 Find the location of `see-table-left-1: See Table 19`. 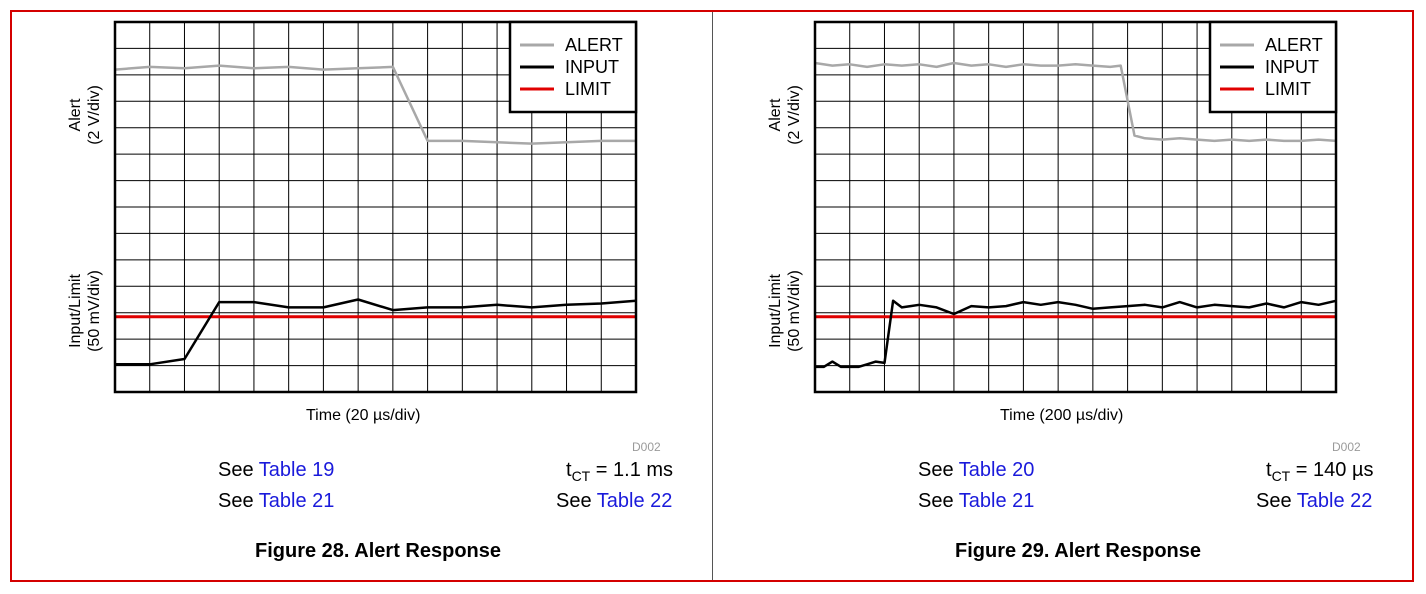

see-table-left-1: See Table 19 is located at coordinates (276, 470).